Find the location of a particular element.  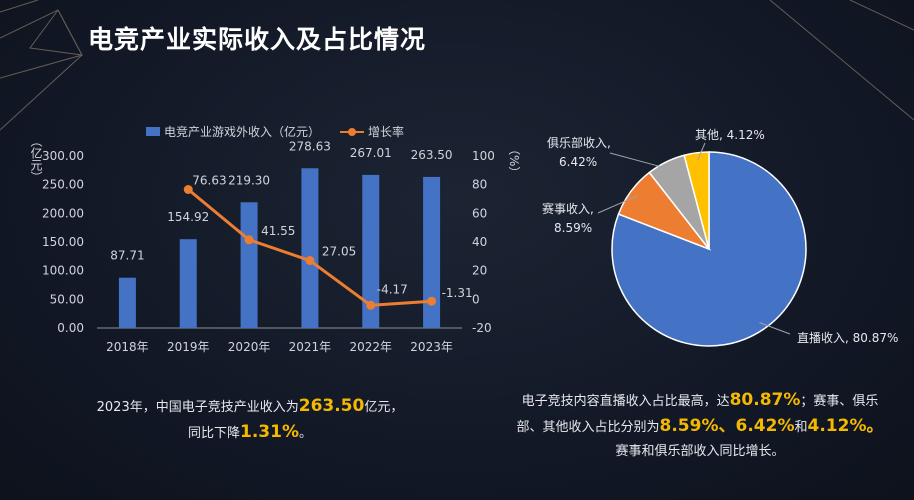

left-note-decline: 1.31% is located at coordinates (269, 432).